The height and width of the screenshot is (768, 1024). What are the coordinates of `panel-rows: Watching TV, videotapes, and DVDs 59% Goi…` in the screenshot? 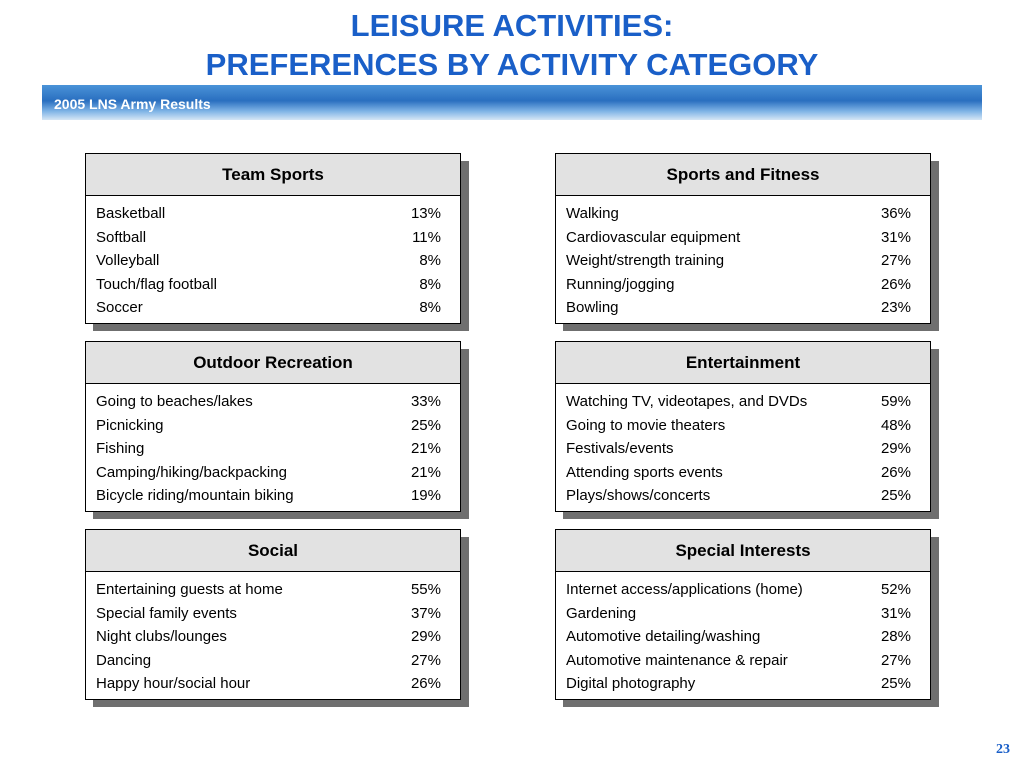 It's located at (743, 446).